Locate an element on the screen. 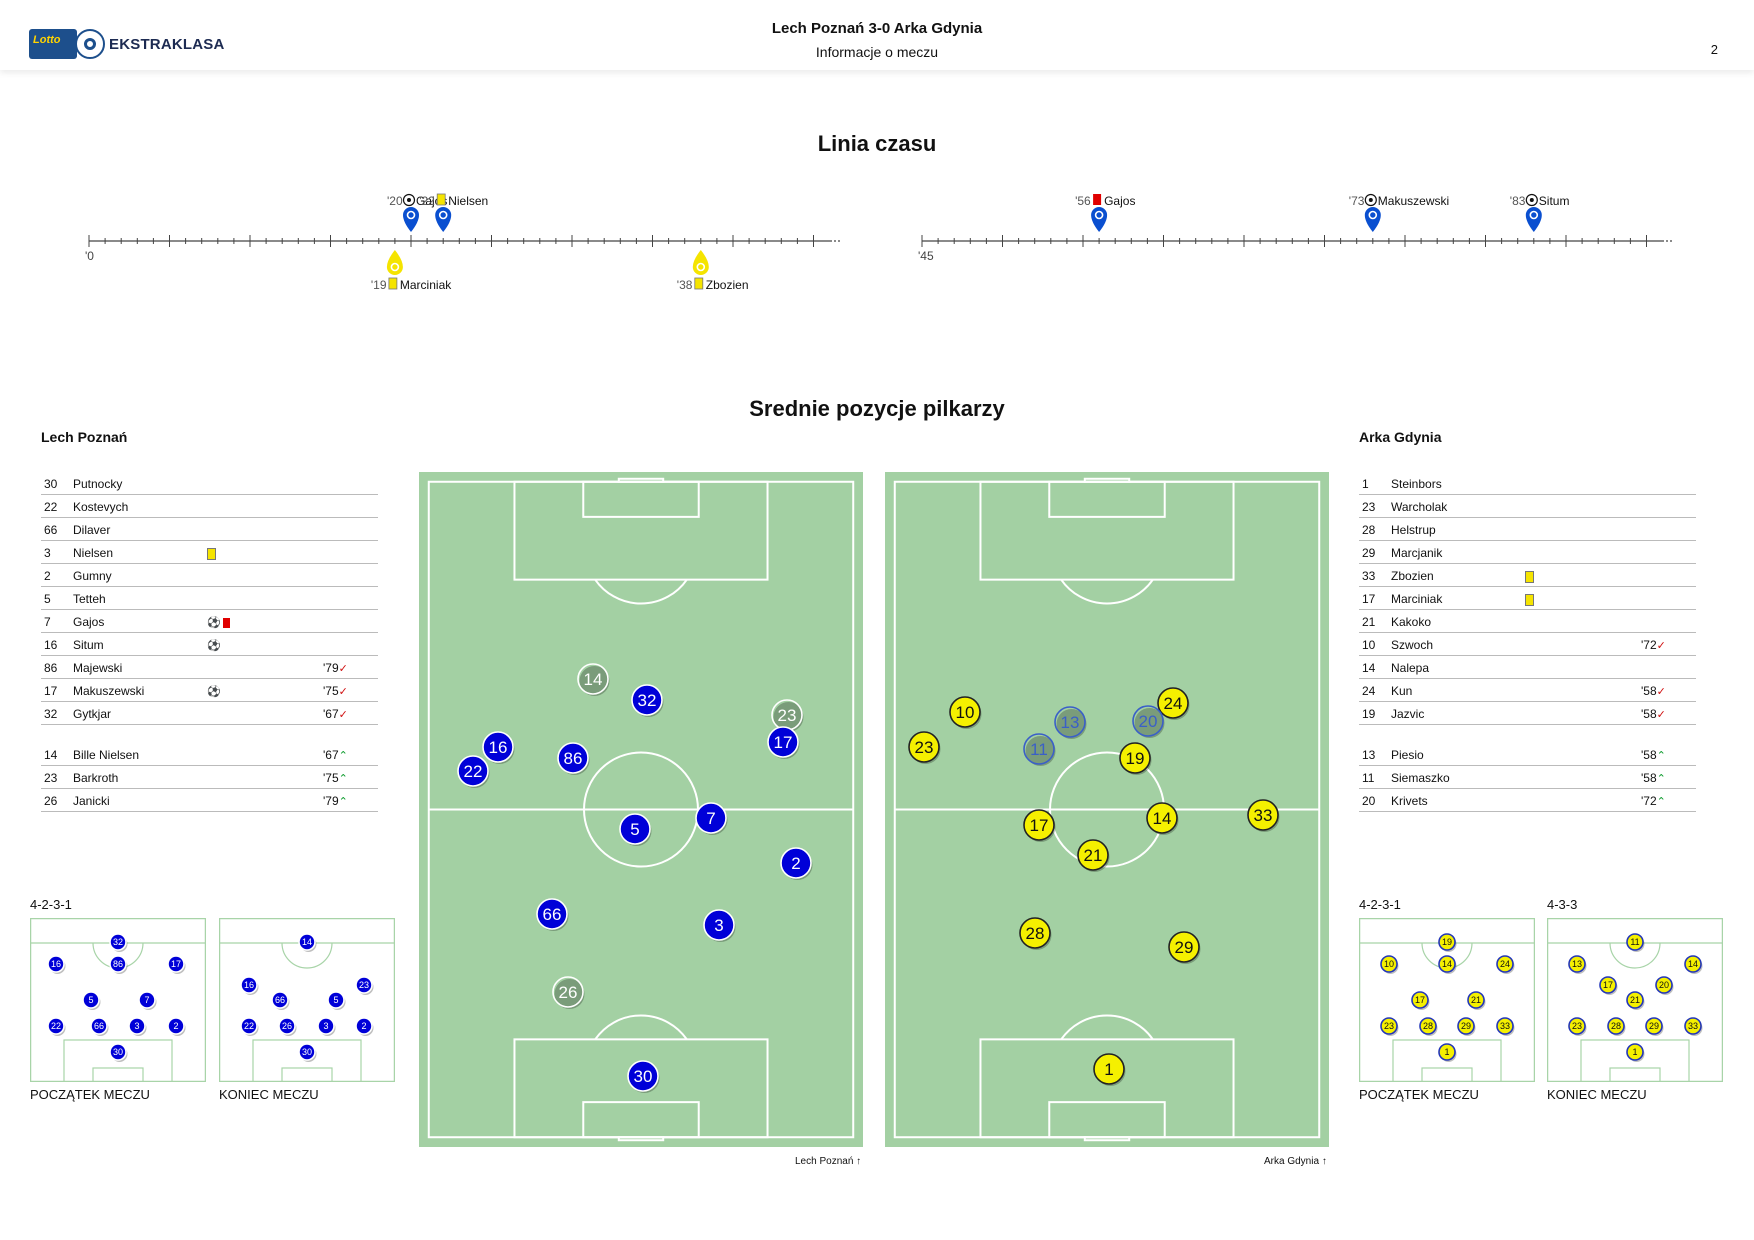 The height and width of the screenshot is (1240, 1754). mini-player-22: 22 is located at coordinates (56, 1026).